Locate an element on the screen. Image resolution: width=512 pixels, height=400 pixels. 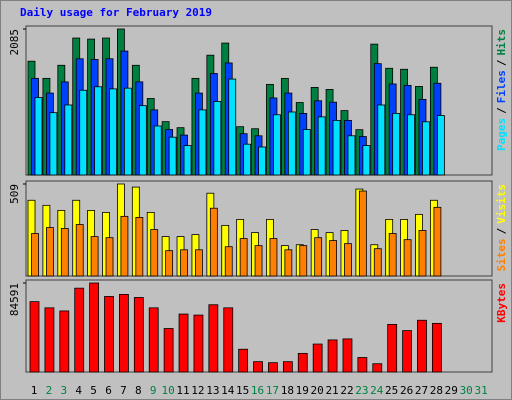
x-tick-label: 4 is located at coordinates (78, 390).